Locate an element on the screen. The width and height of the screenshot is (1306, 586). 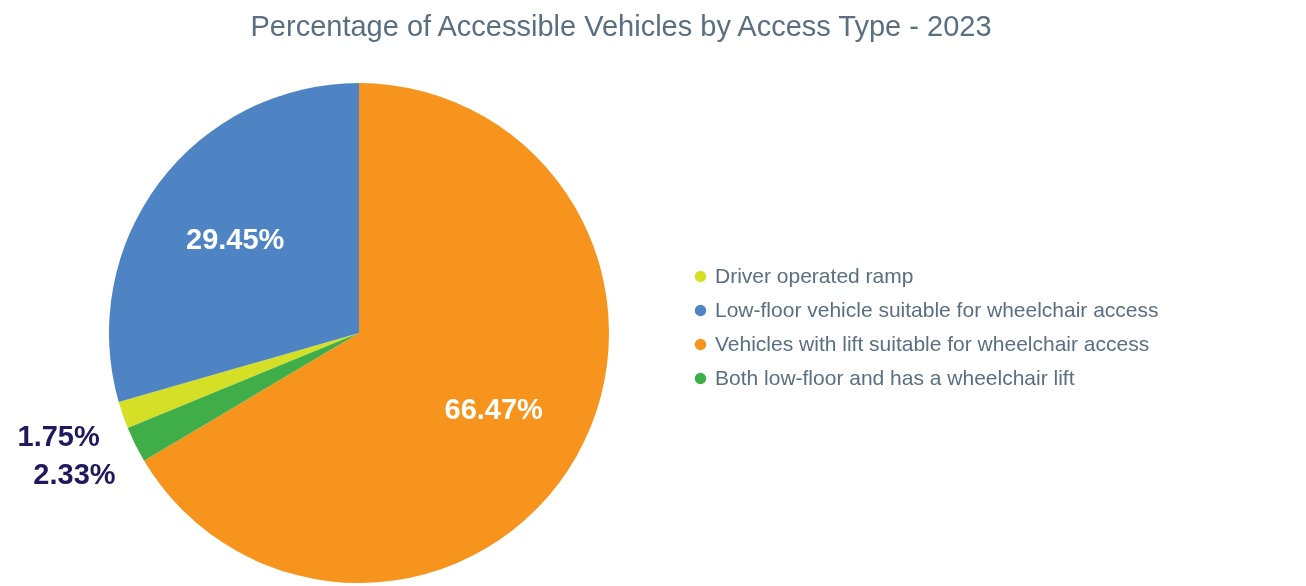
data-label: 2.33% is located at coordinates (74, 473).